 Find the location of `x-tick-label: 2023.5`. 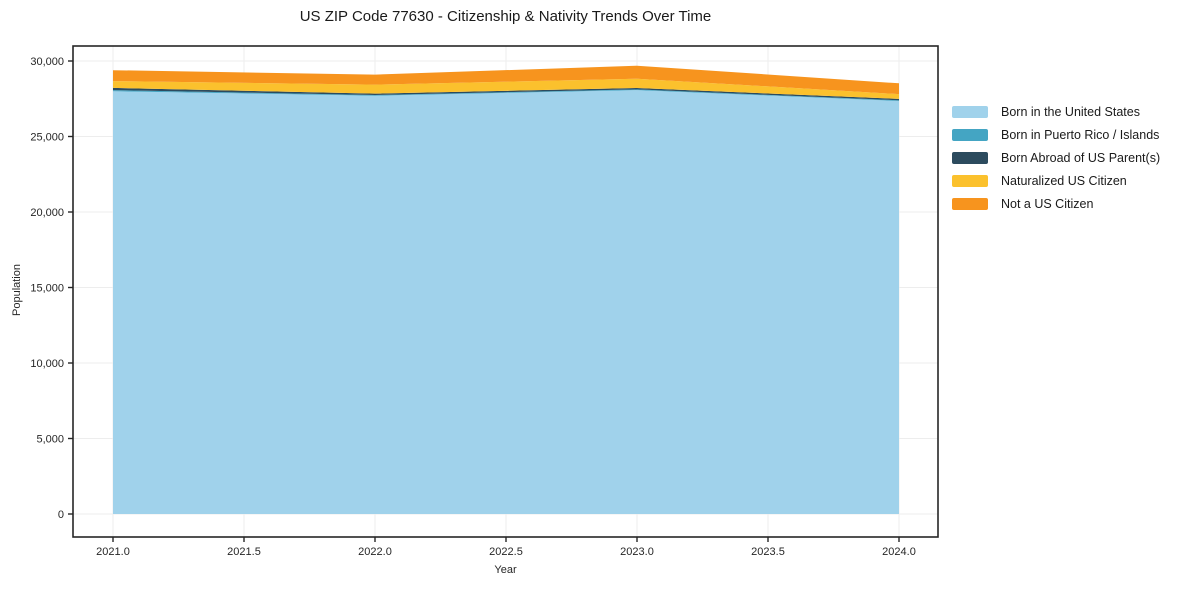

x-tick-label: 2023.5 is located at coordinates (768, 552).